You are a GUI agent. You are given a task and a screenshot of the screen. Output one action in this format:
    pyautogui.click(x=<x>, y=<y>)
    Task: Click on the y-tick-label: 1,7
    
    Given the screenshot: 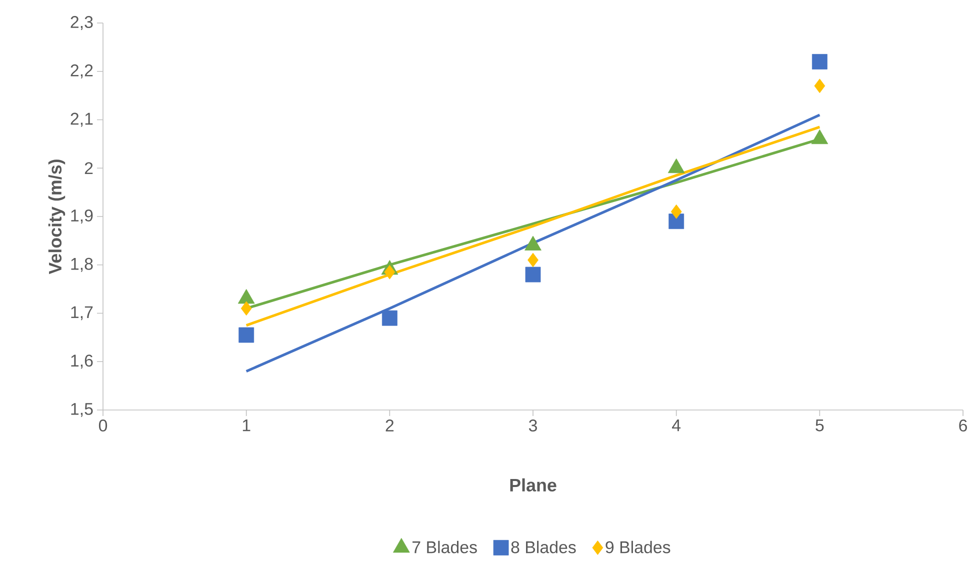 What is the action you would take?
    pyautogui.click(x=82, y=313)
    